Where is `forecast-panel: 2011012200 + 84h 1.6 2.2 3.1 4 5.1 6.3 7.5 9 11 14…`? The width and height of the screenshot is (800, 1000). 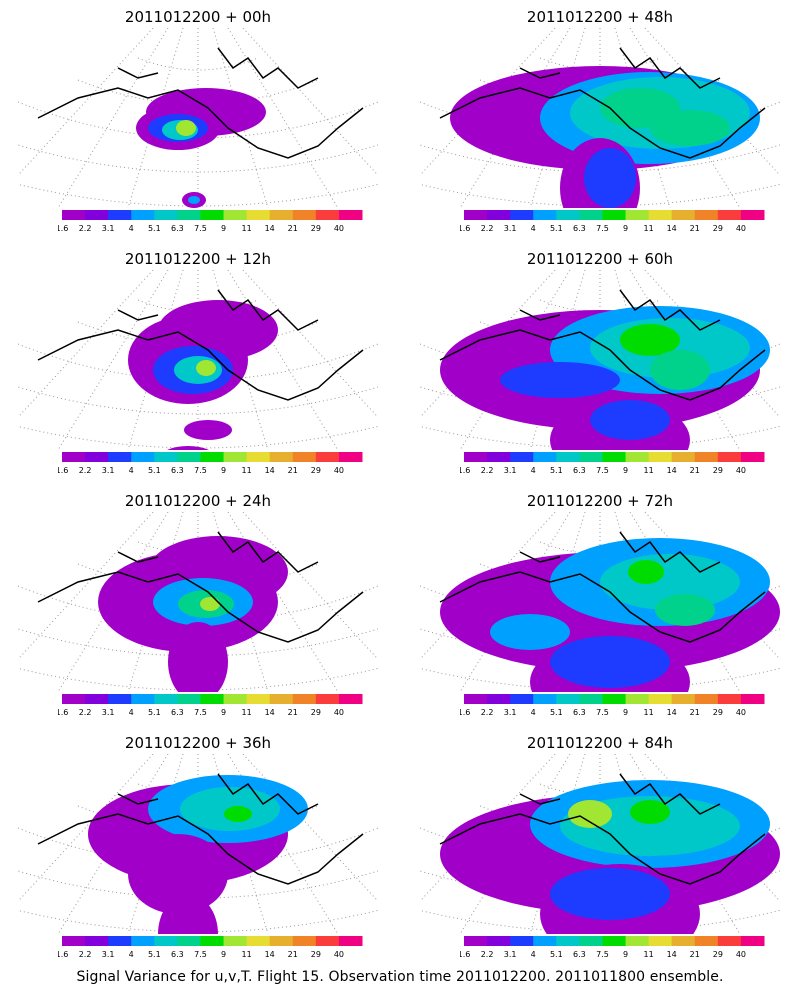
forecast-panel: 2011012200 + 84h 1.6 2.2 3.1 4 5.1 6.3 7.5 9 11 14… is located at coordinates (600, 849).